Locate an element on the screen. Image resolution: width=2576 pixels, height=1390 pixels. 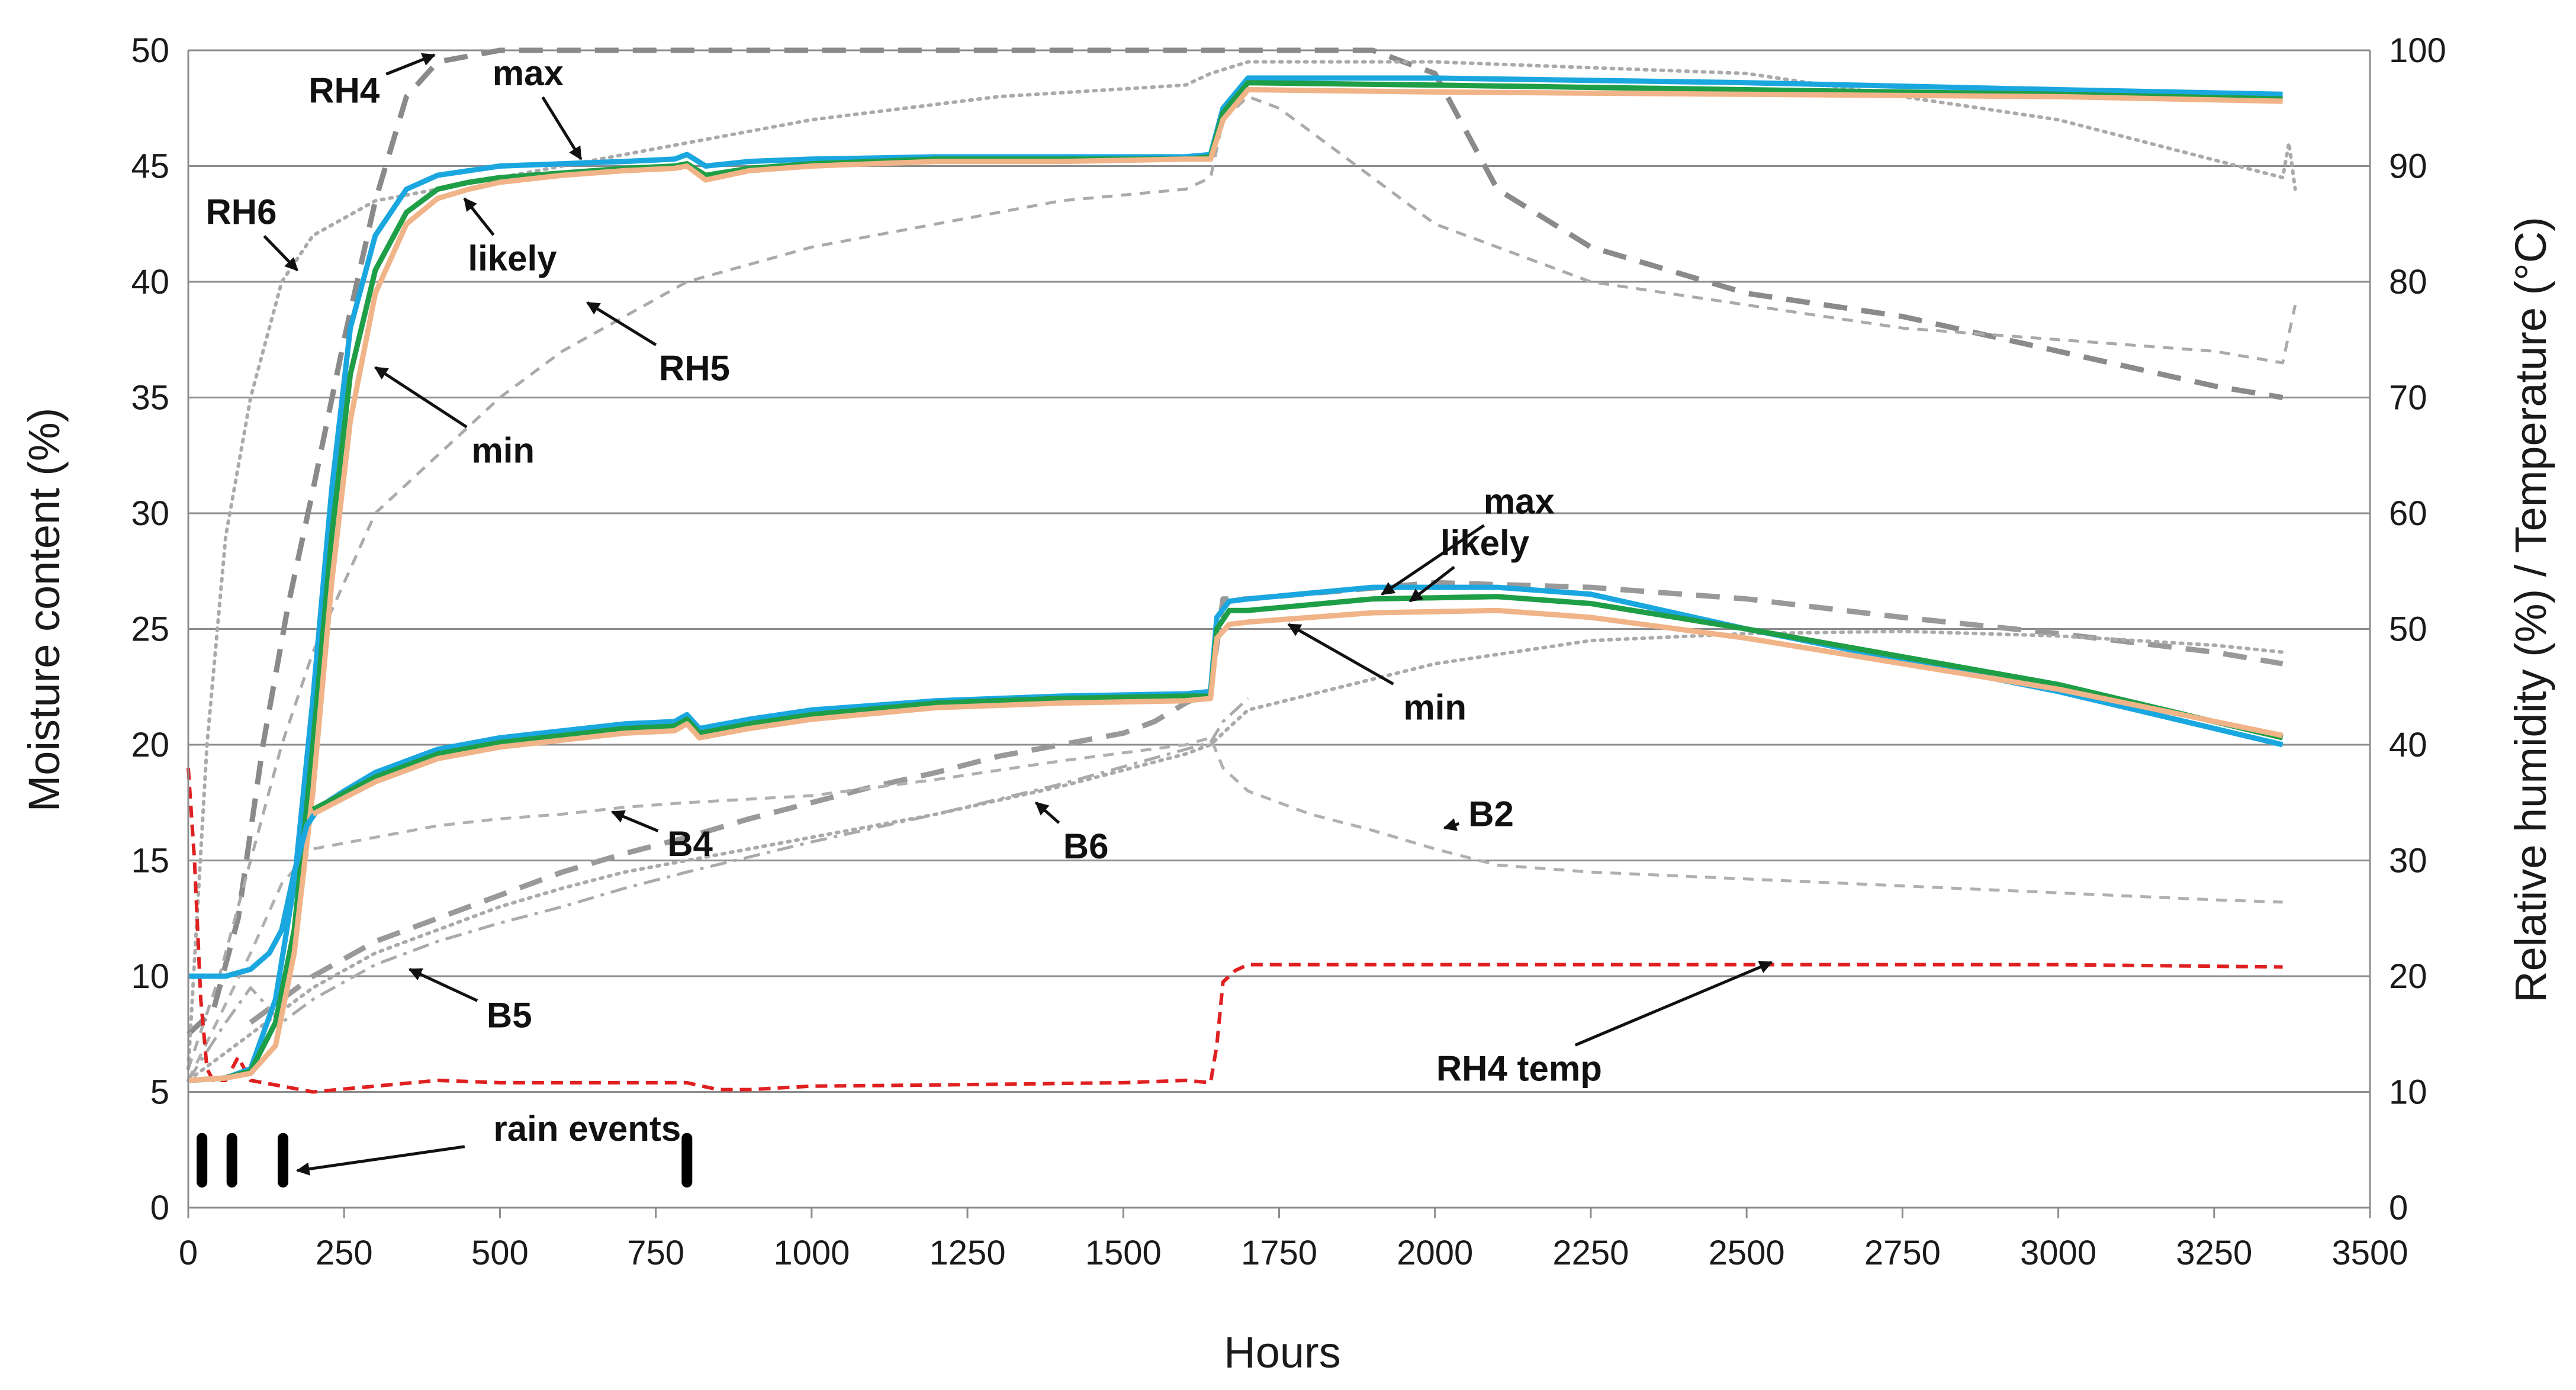
ann-lower-likely: likely is located at coordinates (1469, 563).